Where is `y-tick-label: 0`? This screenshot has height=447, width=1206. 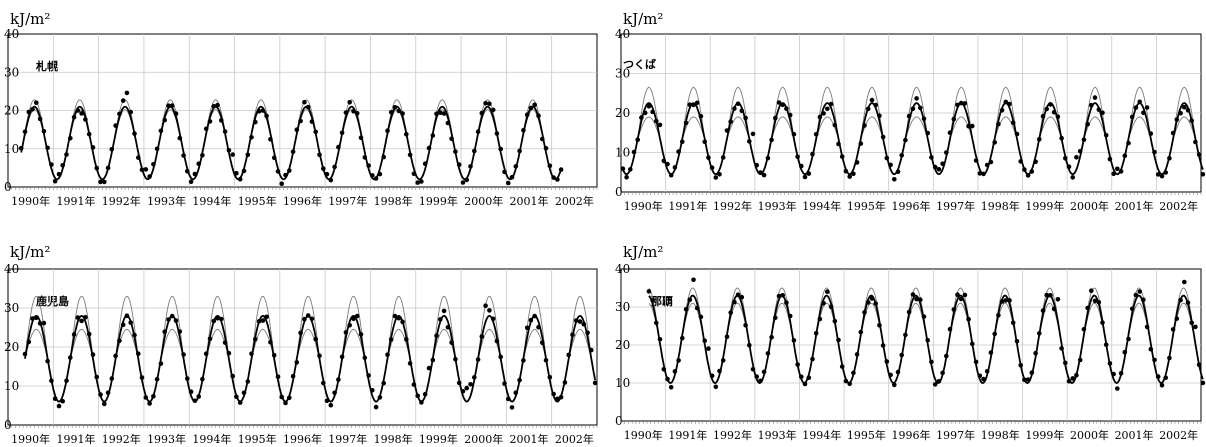 y-tick-label: 0 is located at coordinates (619, 192).